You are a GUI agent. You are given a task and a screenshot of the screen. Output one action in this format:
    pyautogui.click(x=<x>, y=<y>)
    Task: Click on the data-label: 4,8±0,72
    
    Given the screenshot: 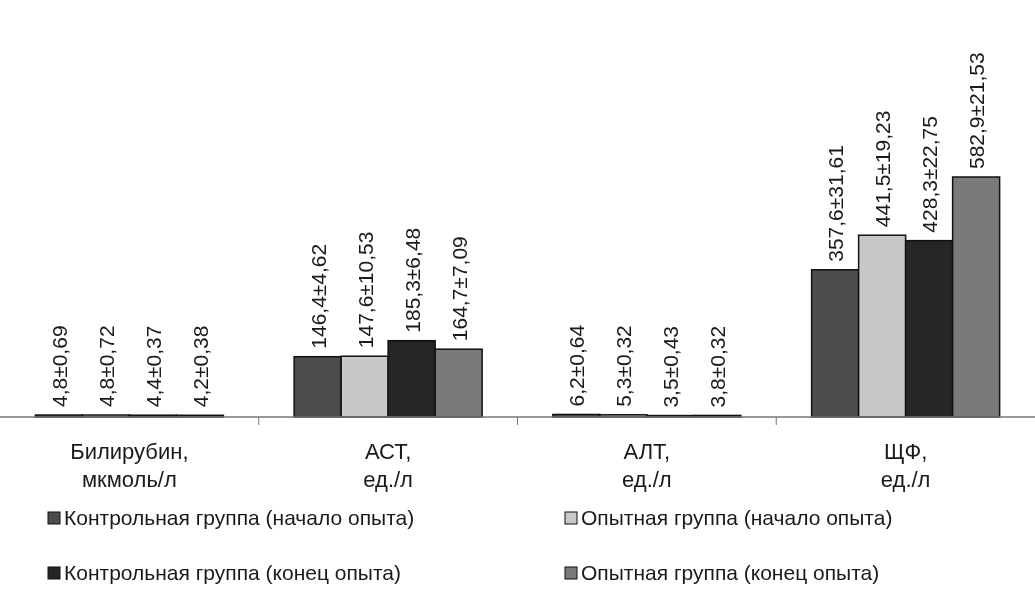 What is the action you would take?
    pyautogui.click(x=106, y=366)
    